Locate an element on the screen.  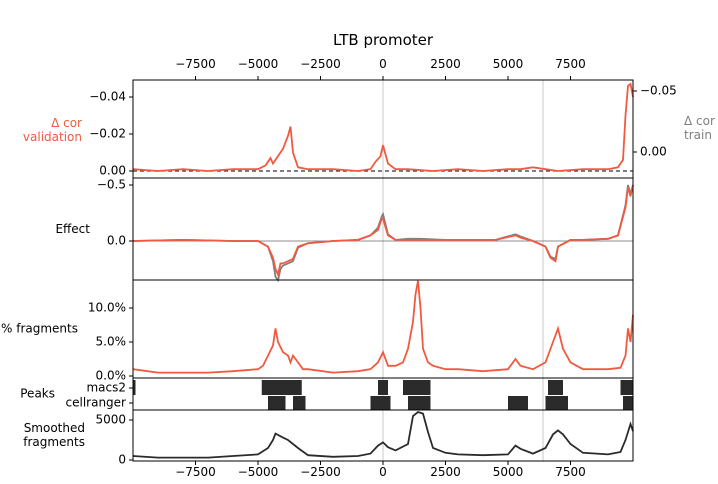
series-line-fragments is located at coordinates (383, 327).